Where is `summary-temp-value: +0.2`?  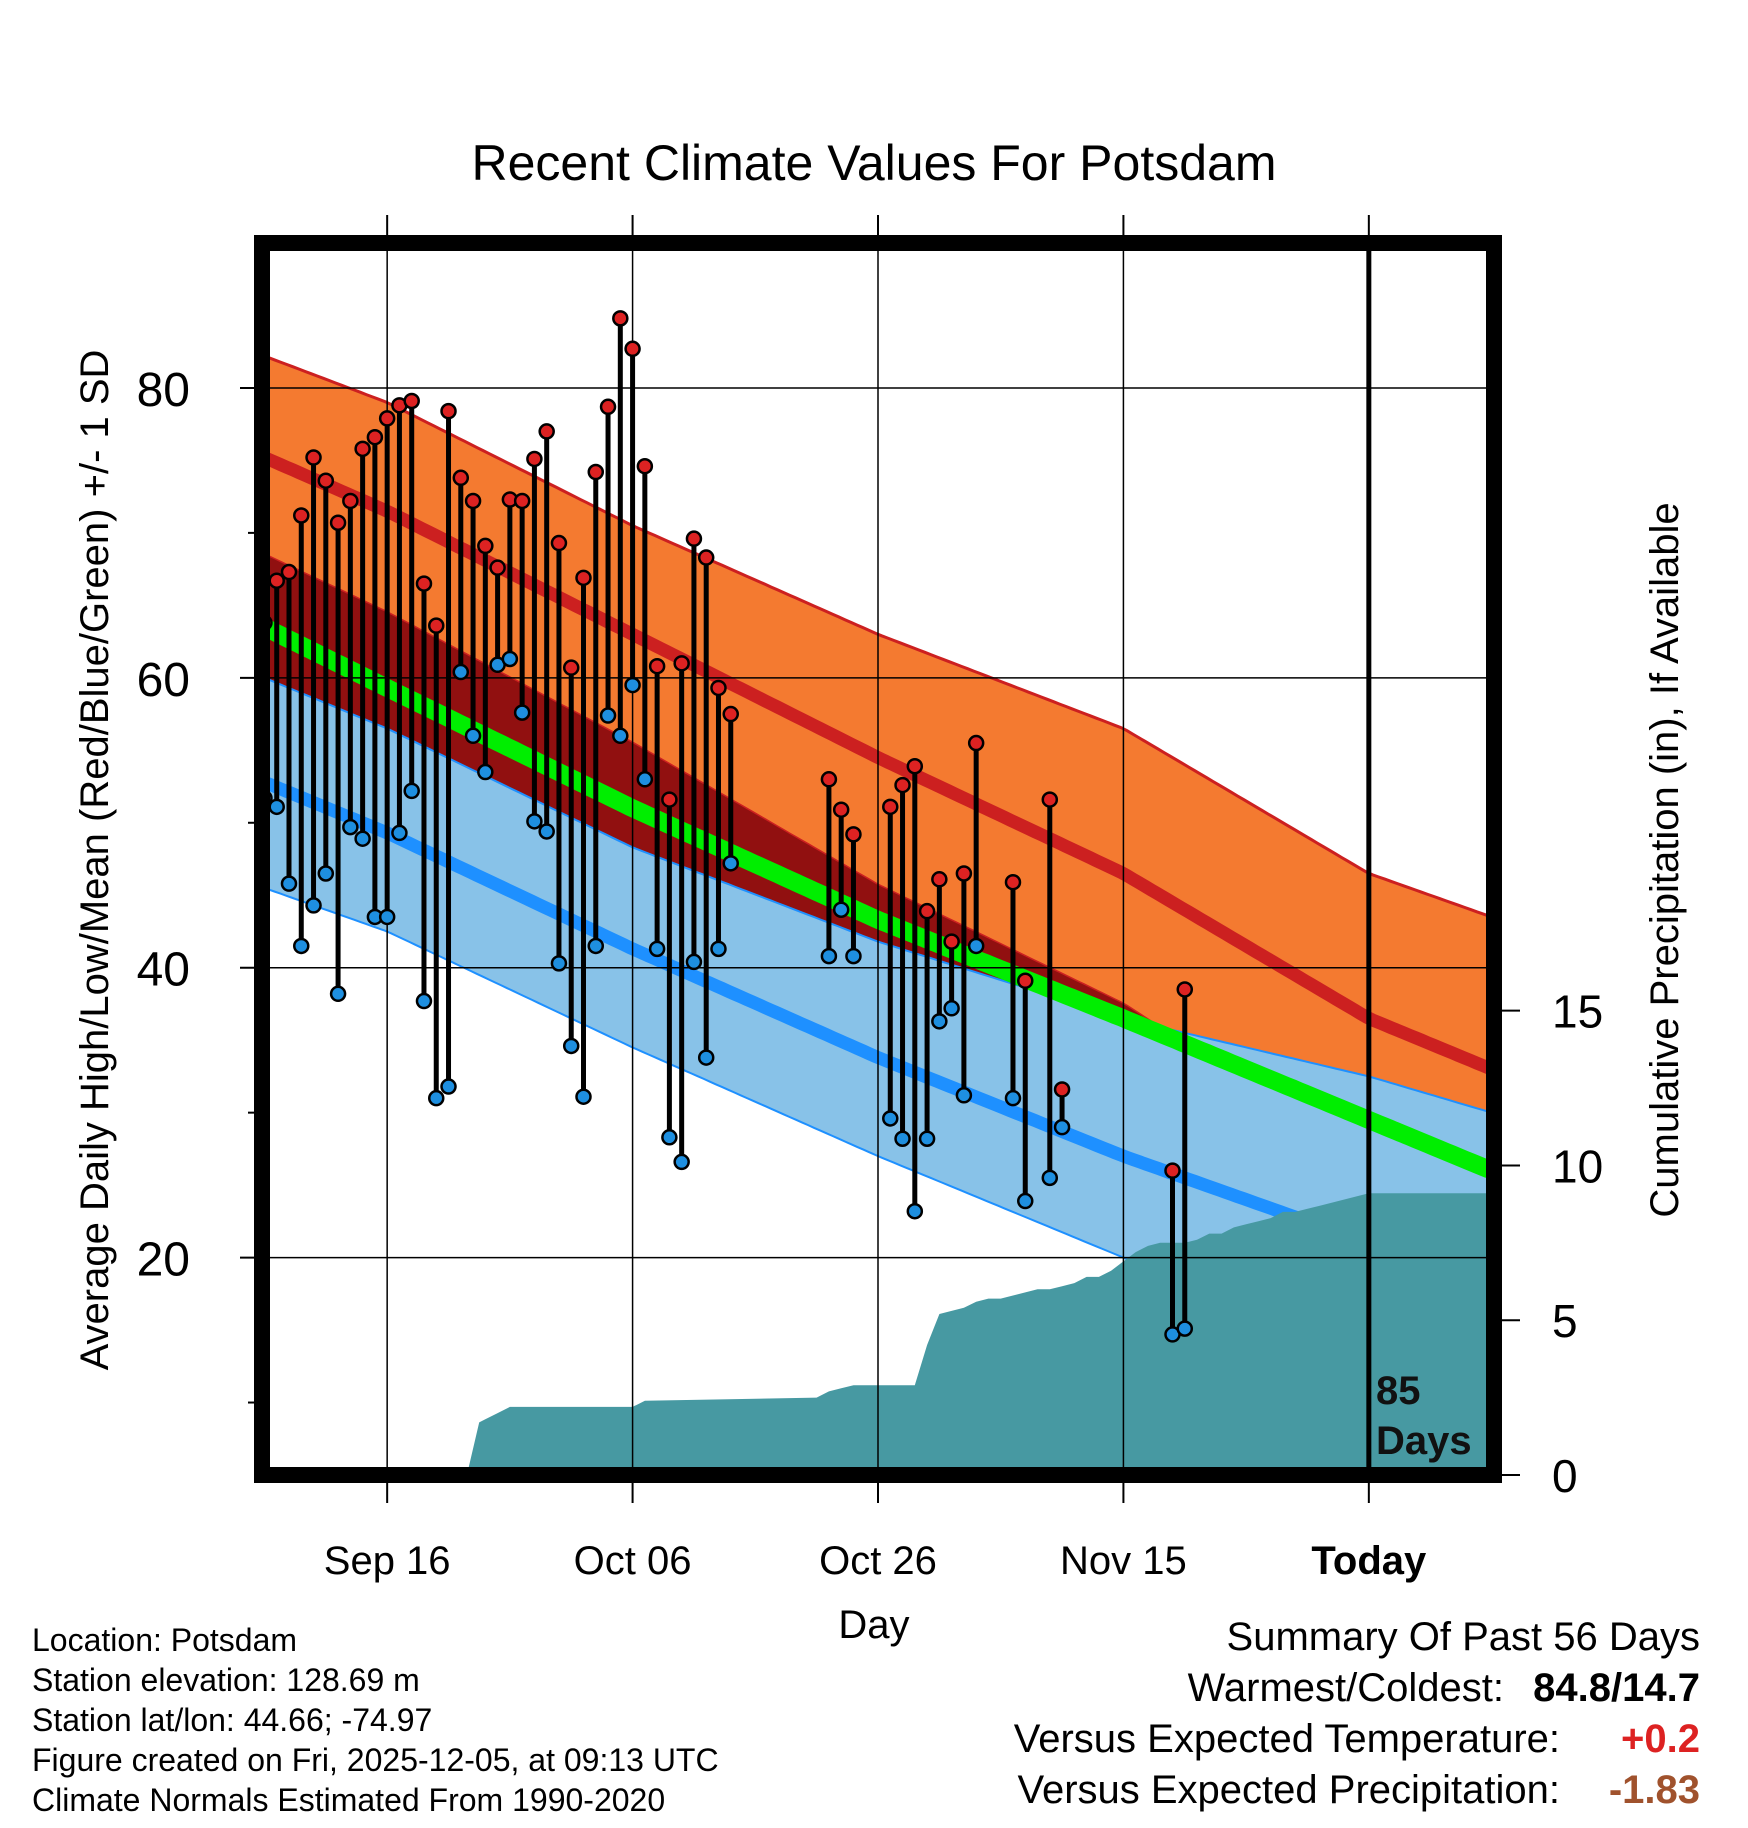 summary-temp-value: +0.2 is located at coordinates (1660, 1739).